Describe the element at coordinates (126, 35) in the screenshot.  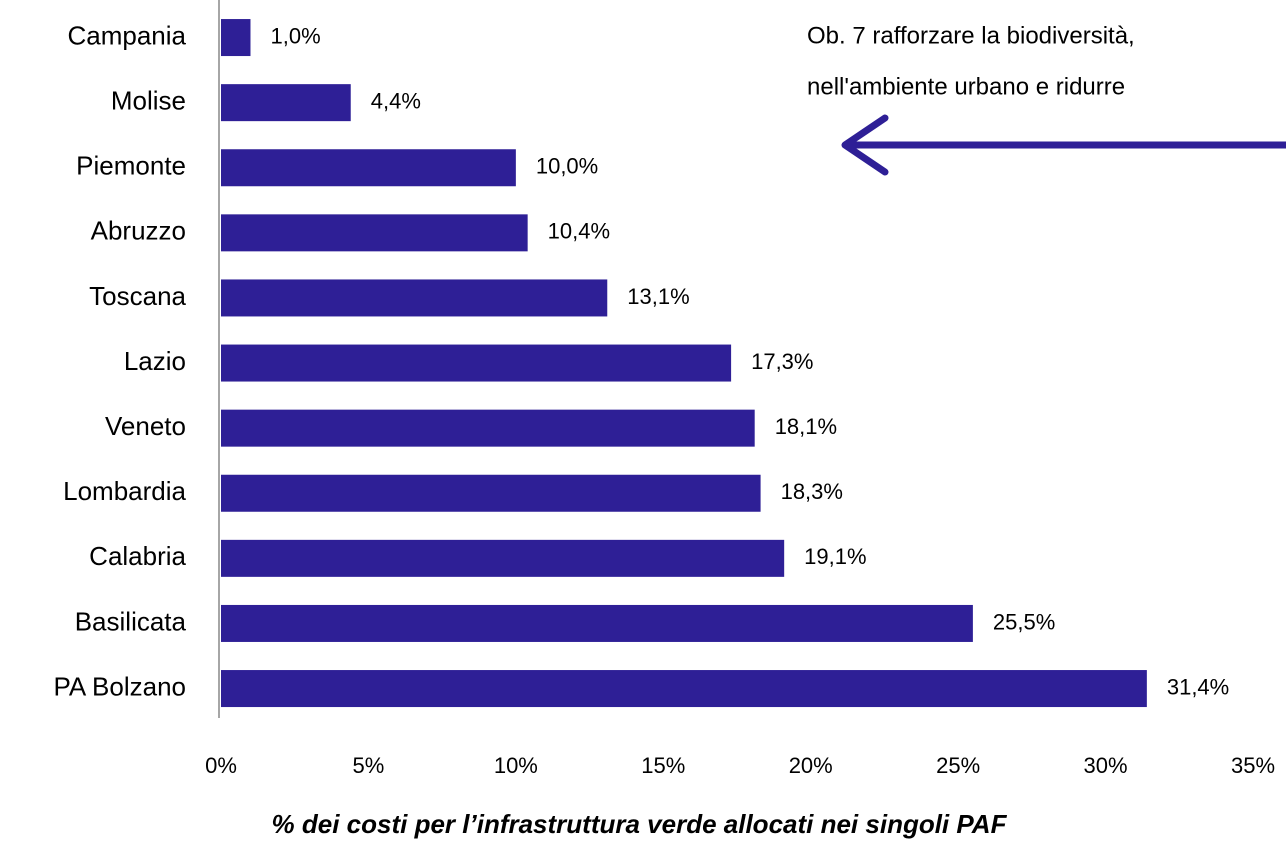
I see `category-label: Campania` at that location.